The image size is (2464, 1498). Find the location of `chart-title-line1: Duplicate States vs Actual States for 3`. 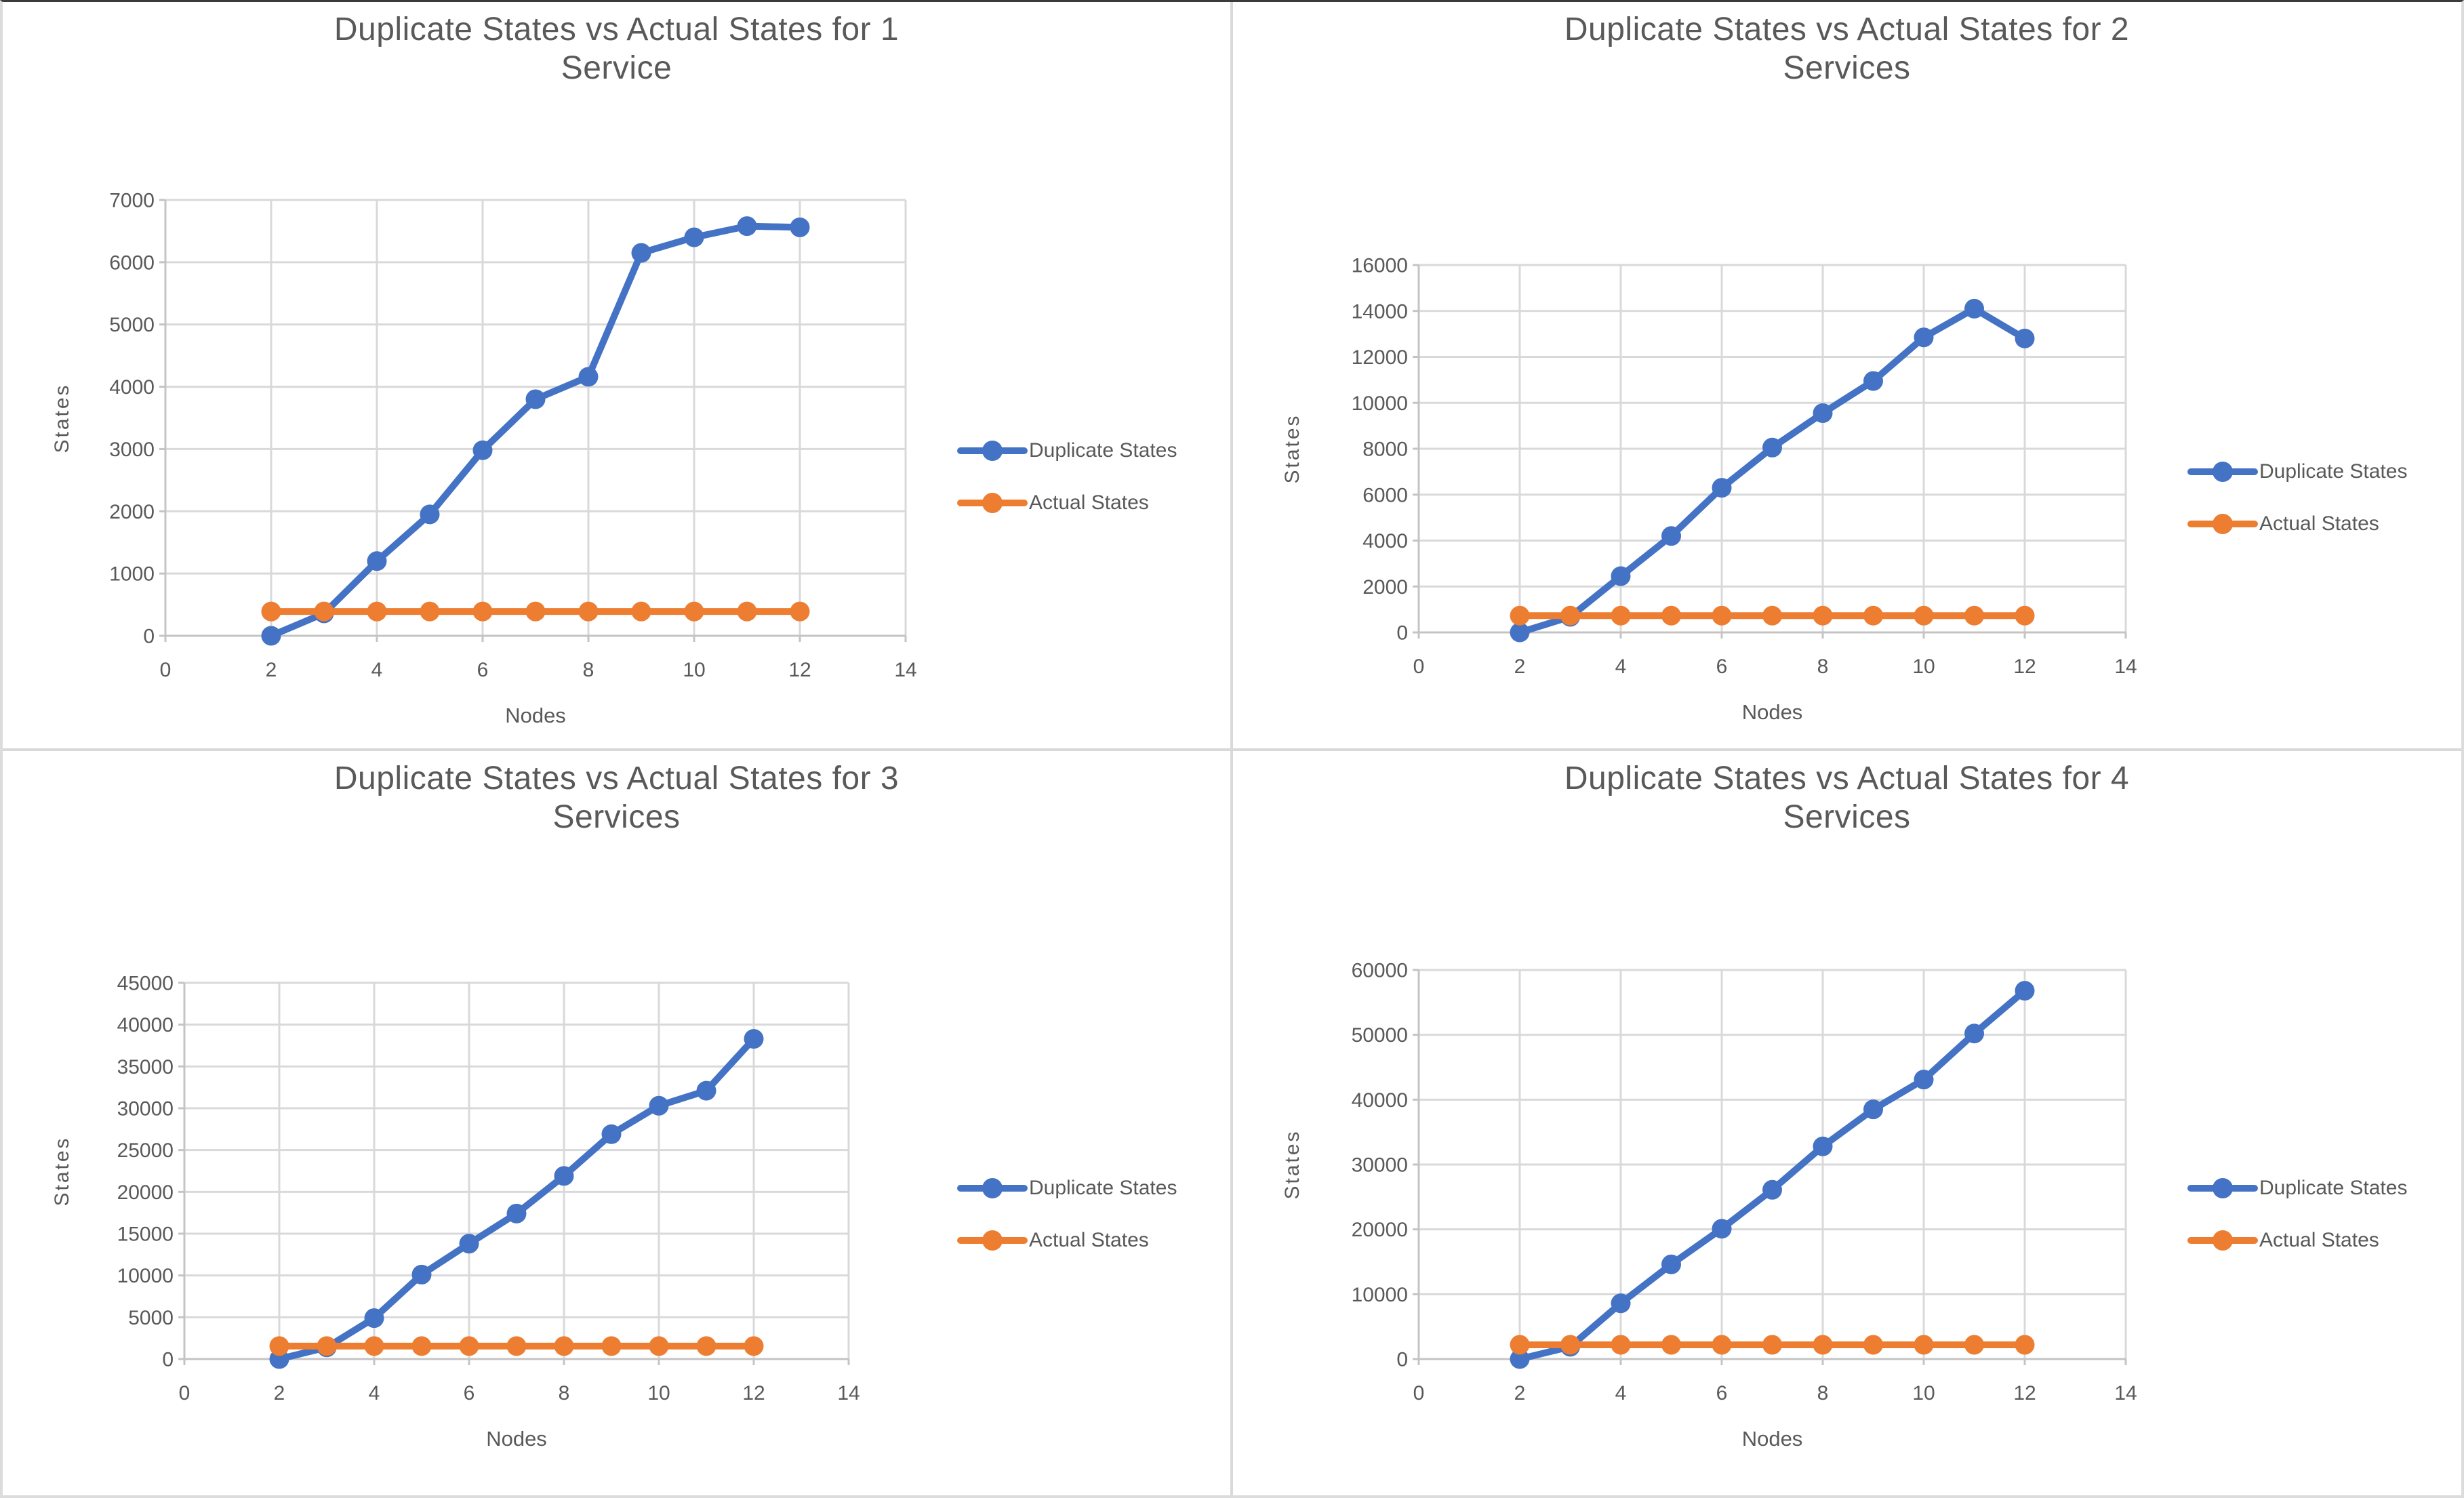

chart-title-line1: Duplicate States vs Actual States for 3 is located at coordinates (617, 778).